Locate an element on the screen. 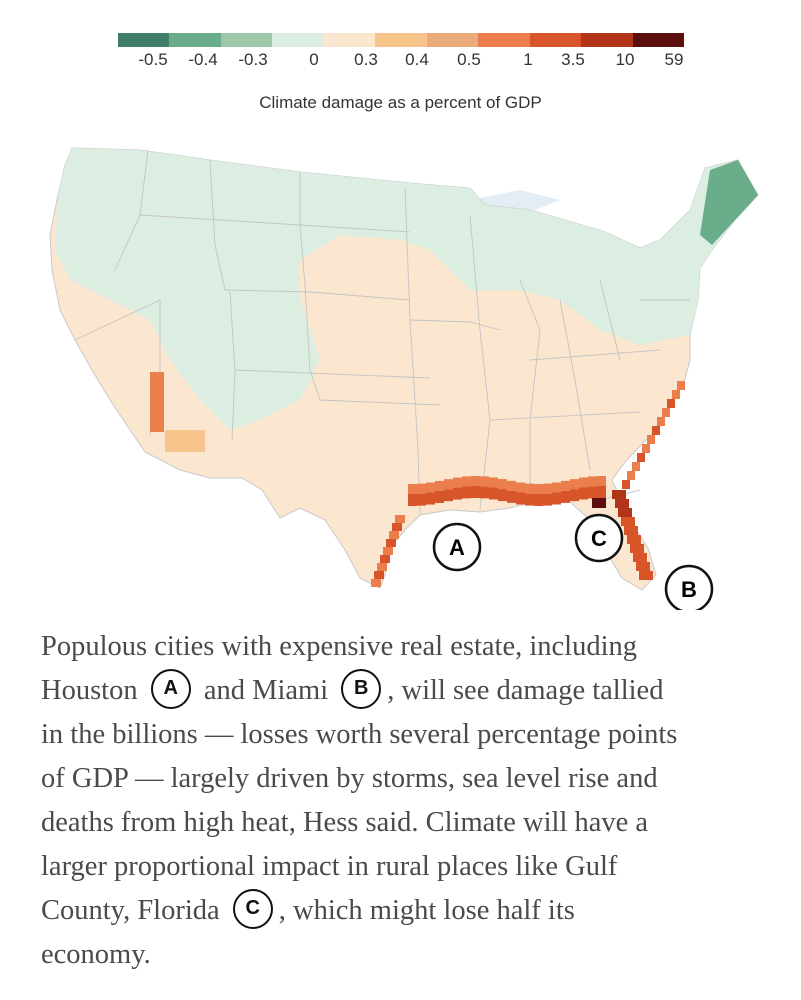 Image resolution: width=801 pixels, height=1000 pixels. legend-tick: -0.4 is located at coordinates (203, 59).